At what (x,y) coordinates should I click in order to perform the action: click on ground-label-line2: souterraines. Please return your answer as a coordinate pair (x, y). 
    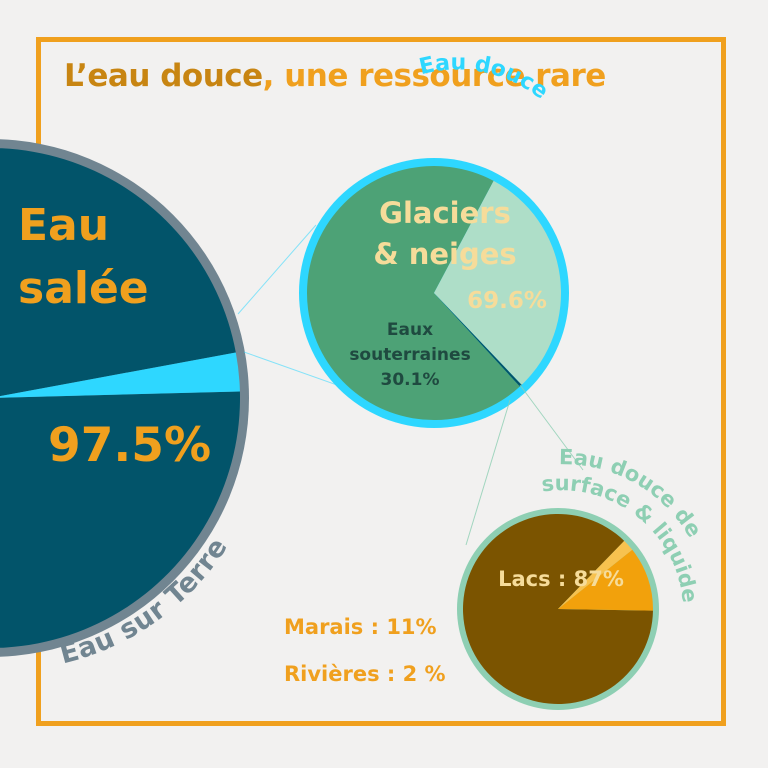
    Looking at the image, I should click on (409, 355).